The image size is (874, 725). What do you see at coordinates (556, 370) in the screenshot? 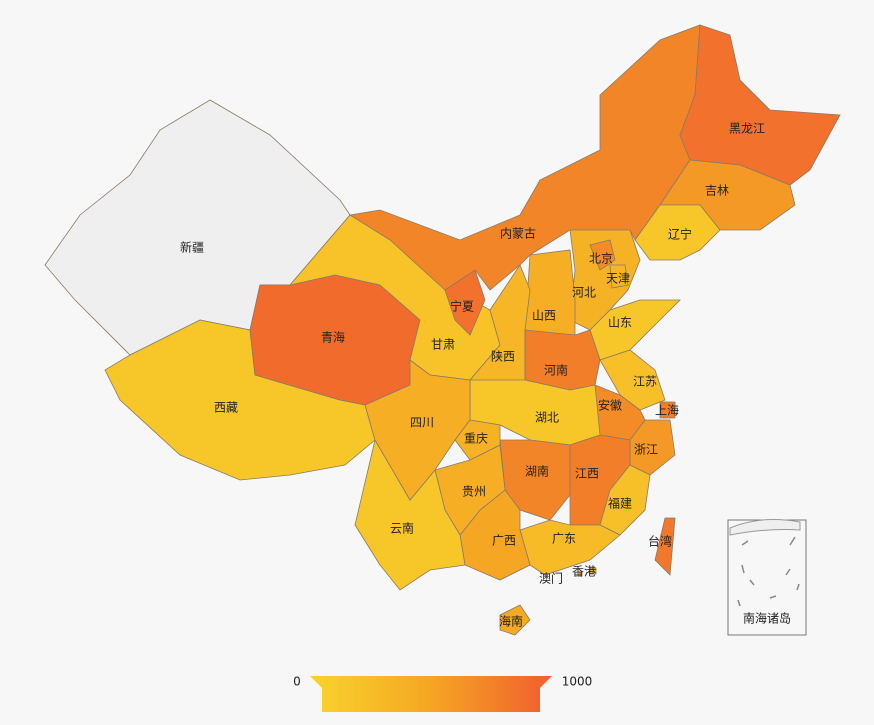
I see `region-label: 河南` at bounding box center [556, 370].